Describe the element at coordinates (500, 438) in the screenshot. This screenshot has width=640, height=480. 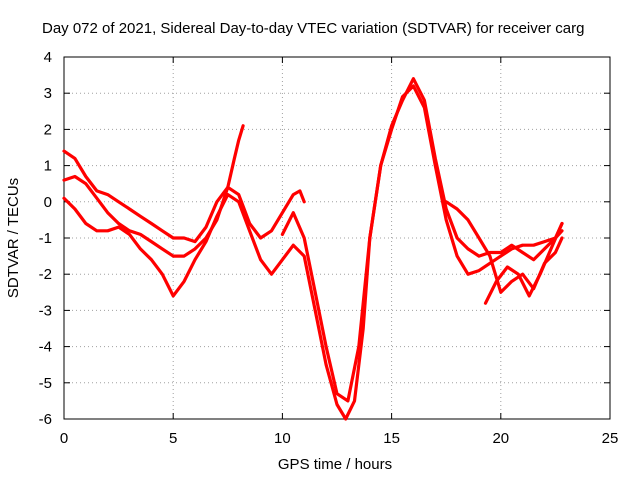
I see `x-tick-label: 20` at that location.